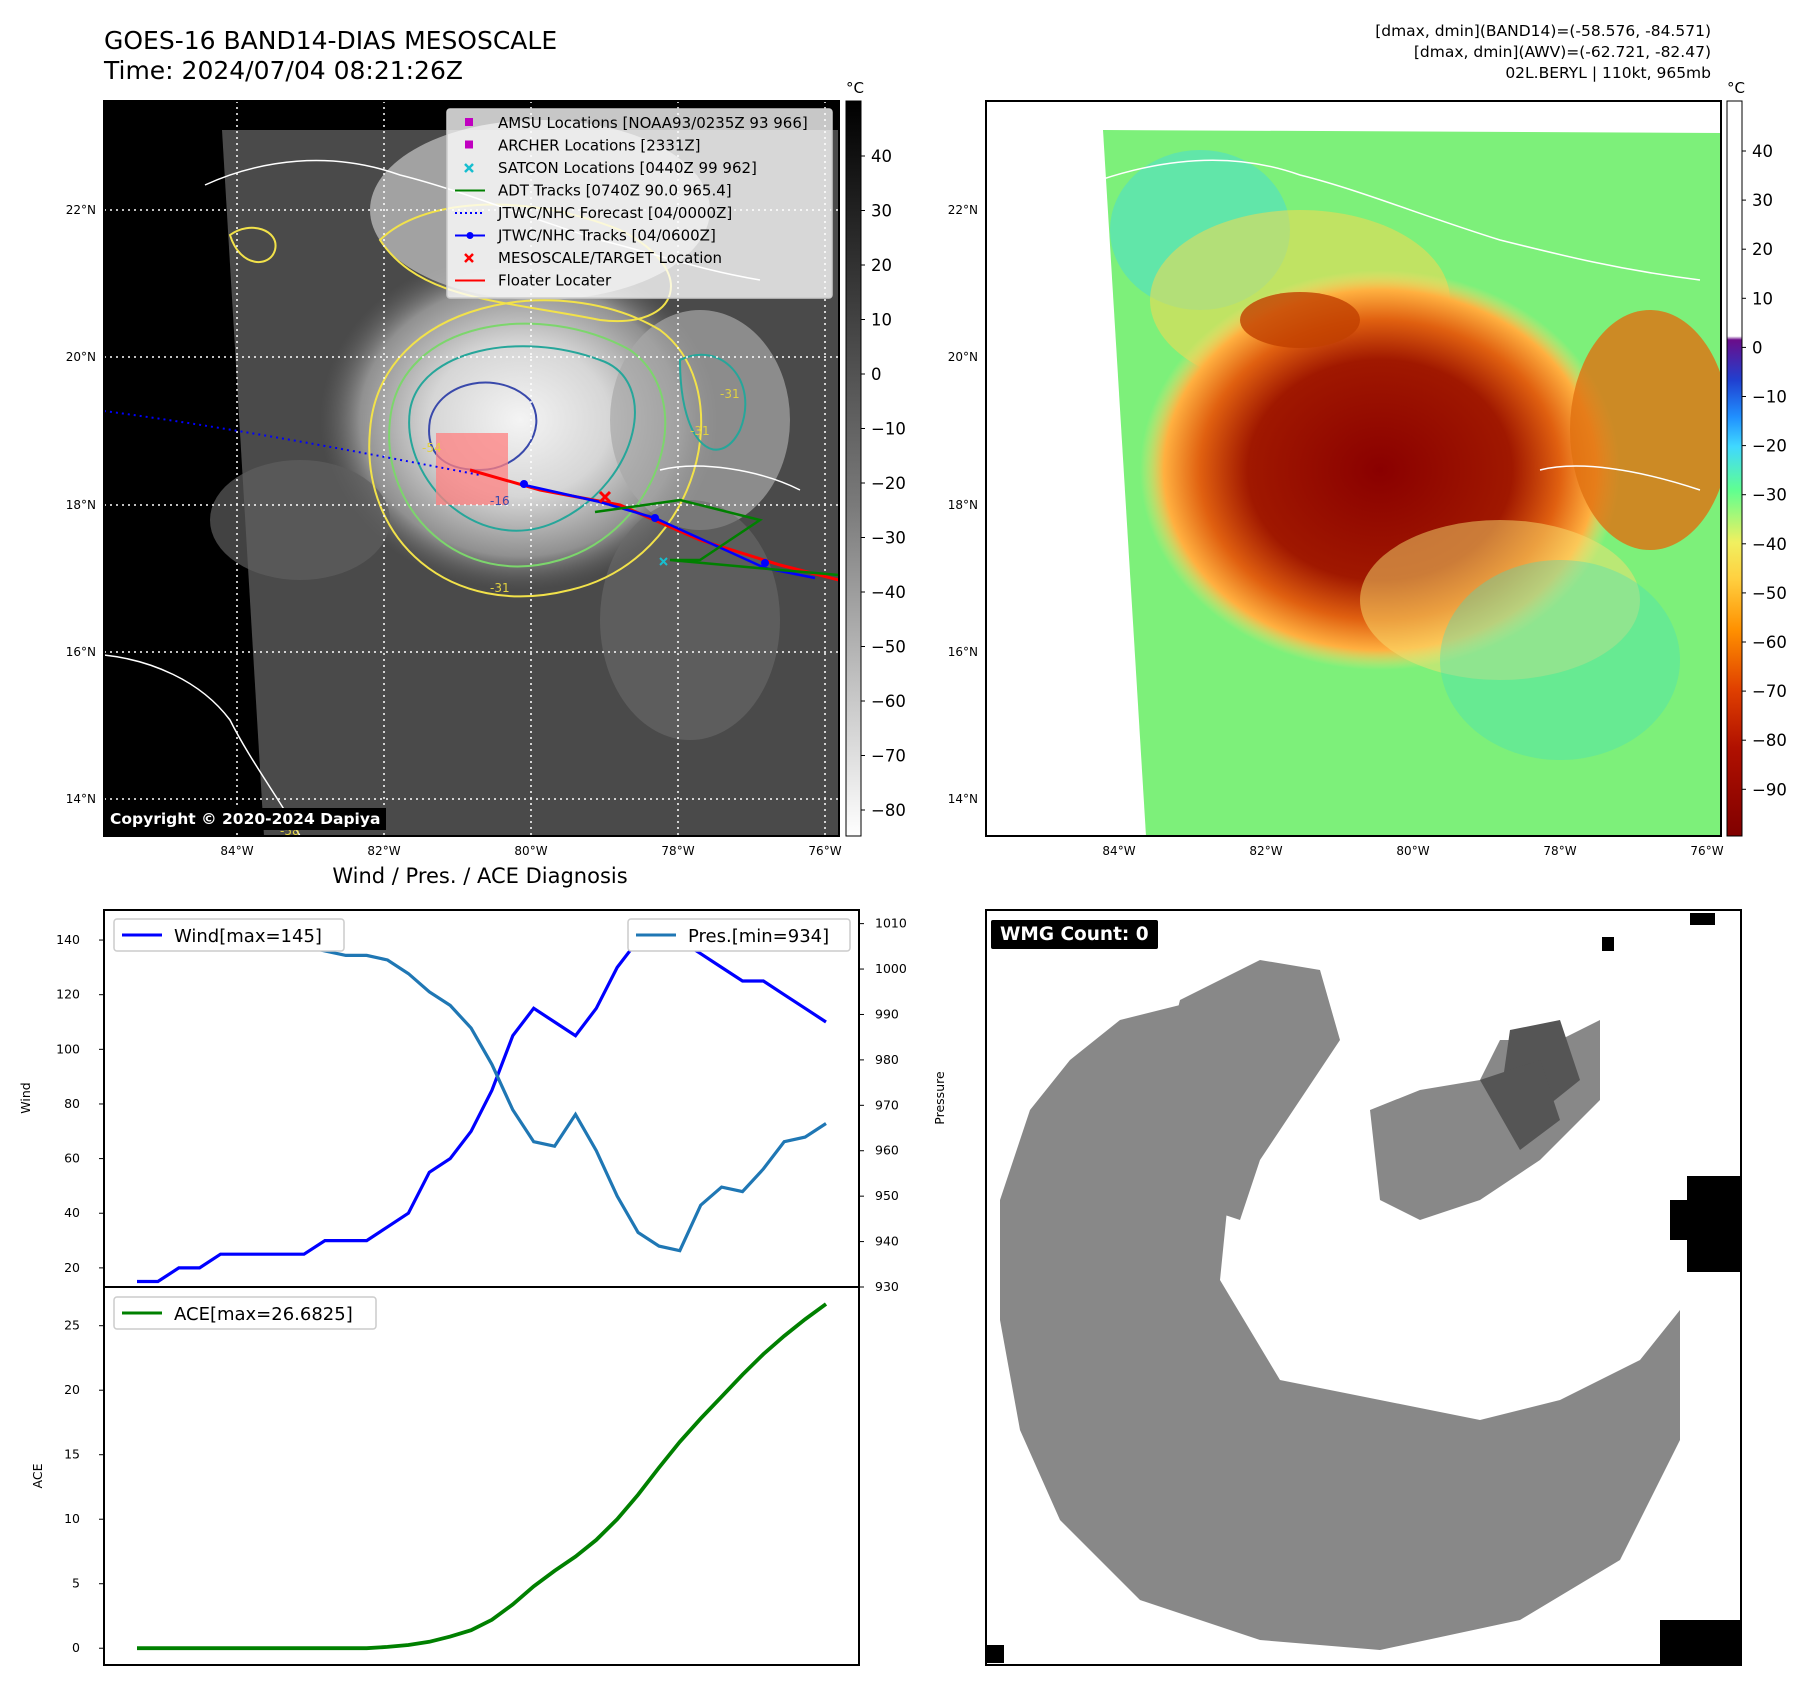 Image resolution: width=1797 pixels, height=1690 pixels. I want to click on ace-chart: 0 5 10 15 20 25, so click(446, 1478).